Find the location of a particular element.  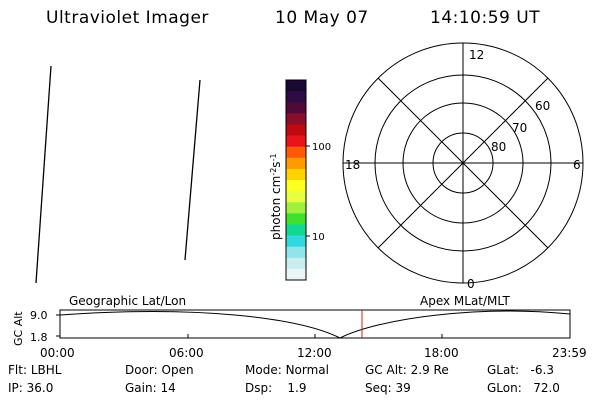

colorbar is located at coordinates (296, 180).